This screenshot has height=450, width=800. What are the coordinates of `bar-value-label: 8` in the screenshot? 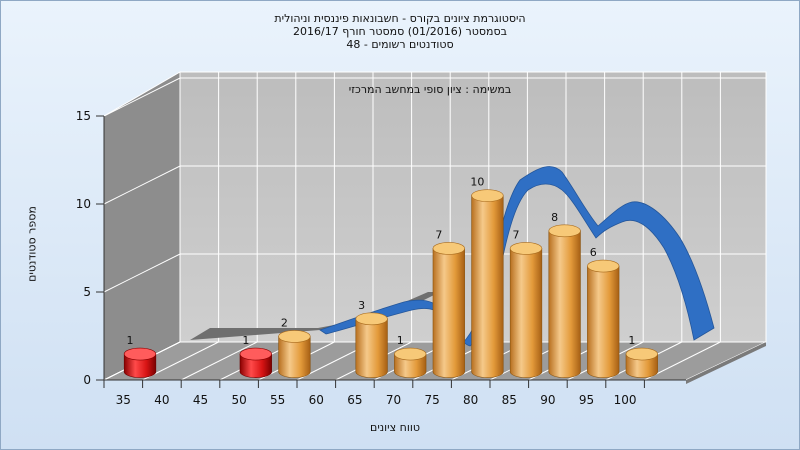 It's located at (554, 217).